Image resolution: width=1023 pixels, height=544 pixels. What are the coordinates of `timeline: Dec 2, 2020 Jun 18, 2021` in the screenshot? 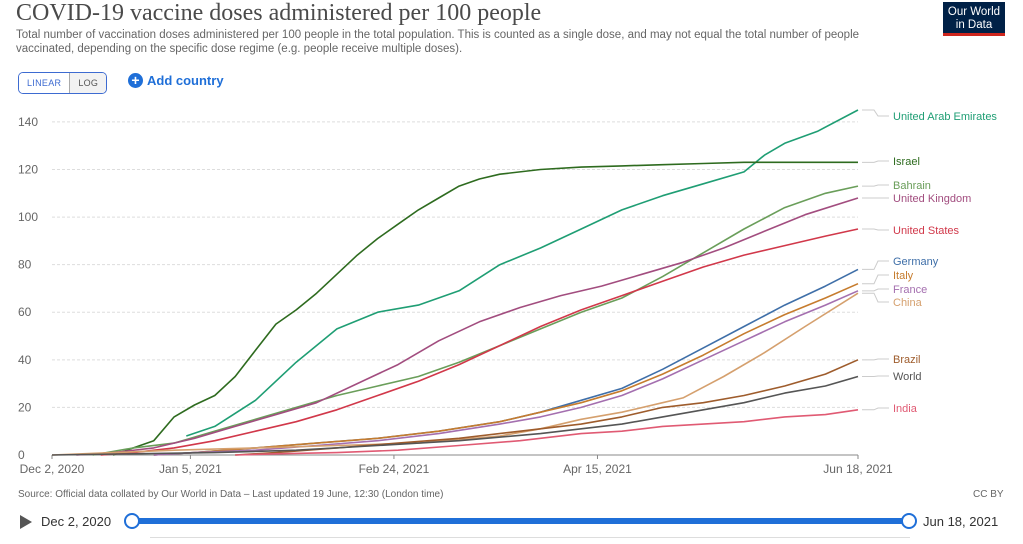 It's located at (511, 522).